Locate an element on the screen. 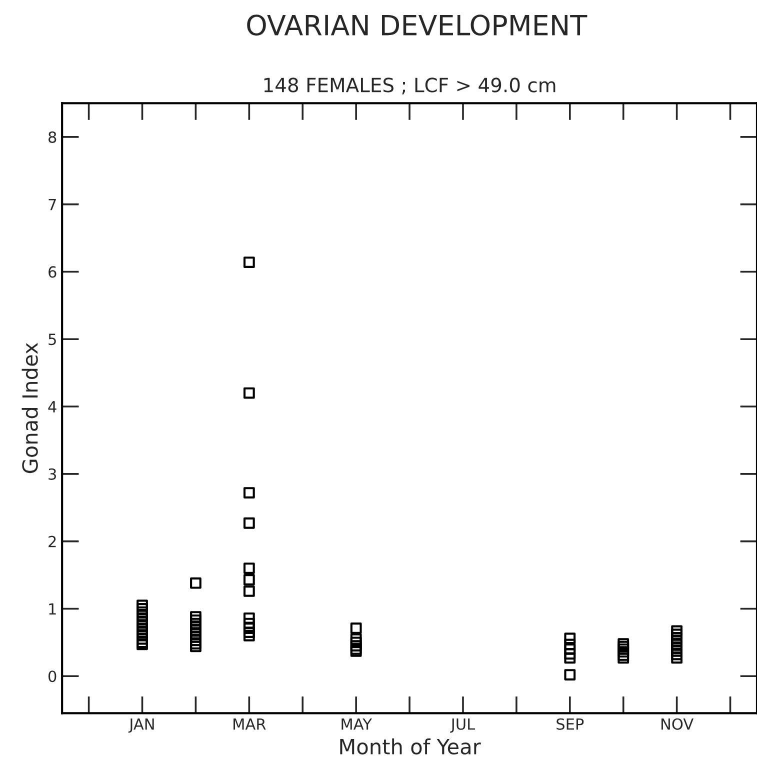  y-tick-label: 8 is located at coordinates (52, 137).